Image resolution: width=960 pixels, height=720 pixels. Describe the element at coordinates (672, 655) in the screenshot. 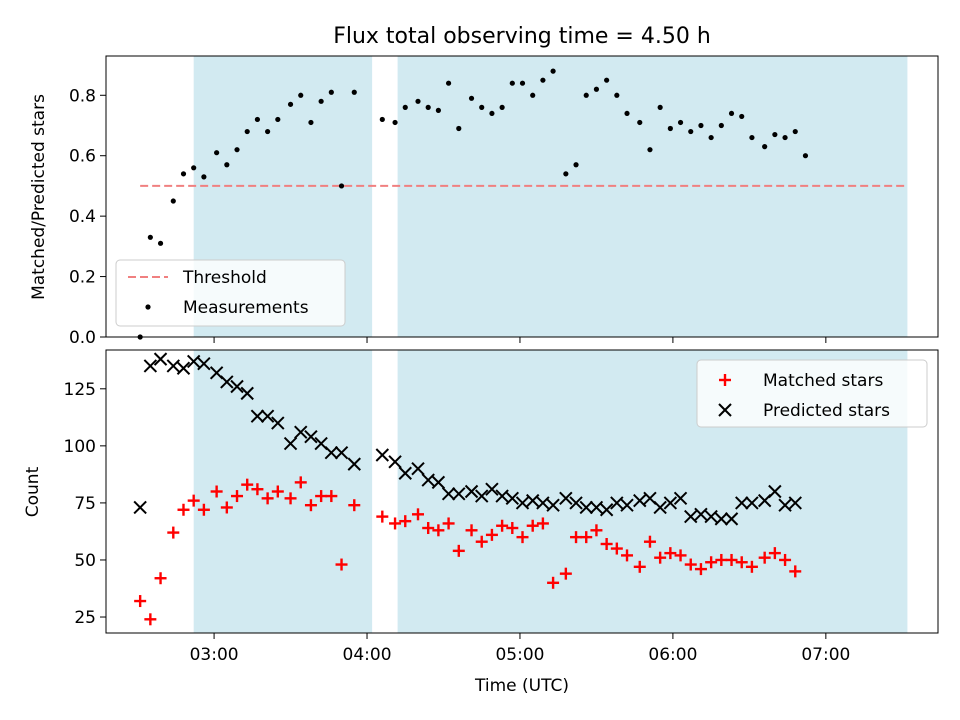

I see `x-tick-label-3: 06:00` at that location.